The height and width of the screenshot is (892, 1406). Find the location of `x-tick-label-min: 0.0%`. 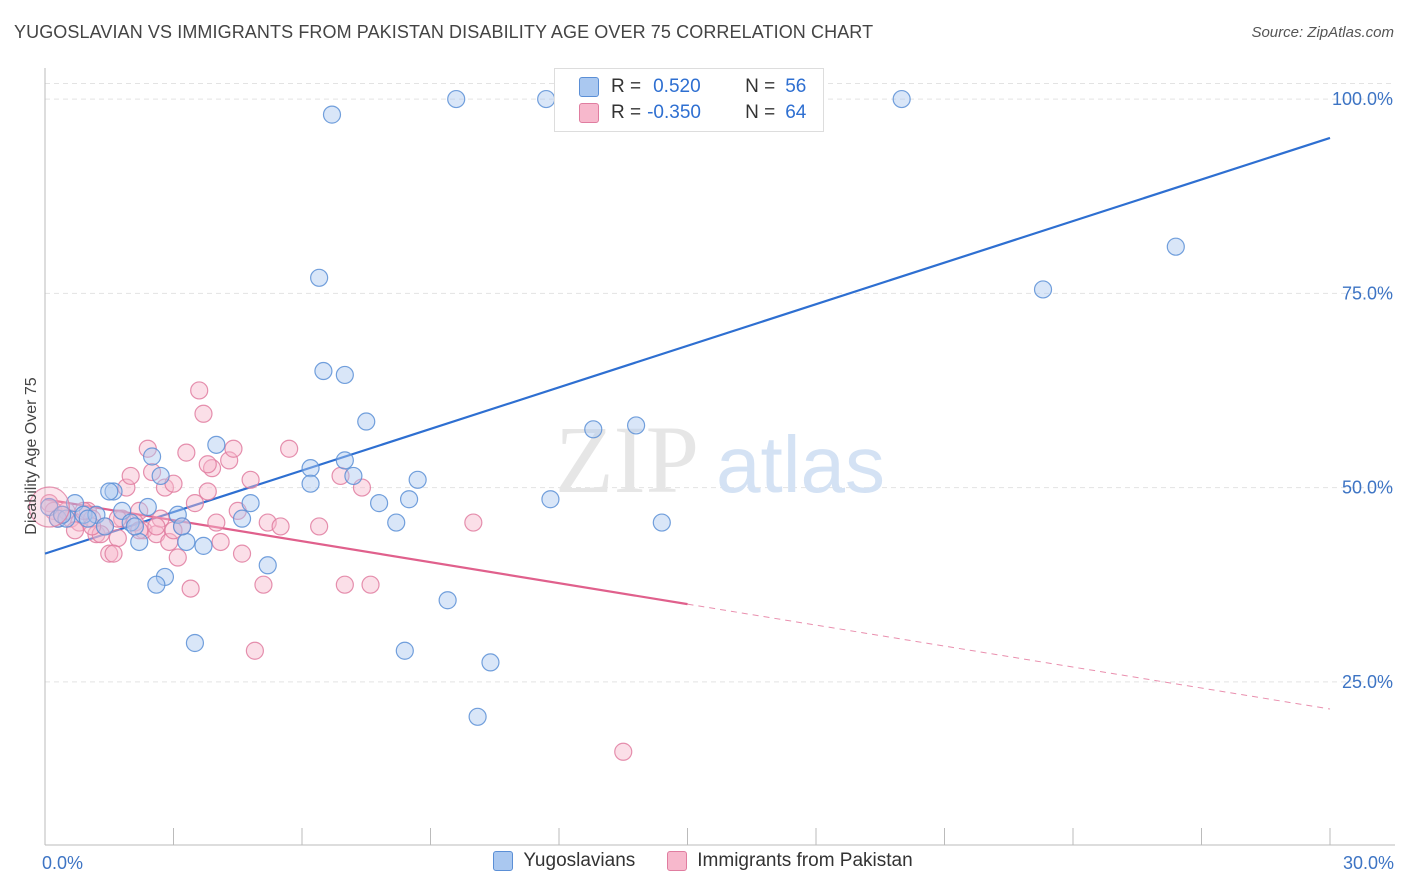

x-tick-label-min: 0.0% is located at coordinates (62, 863).